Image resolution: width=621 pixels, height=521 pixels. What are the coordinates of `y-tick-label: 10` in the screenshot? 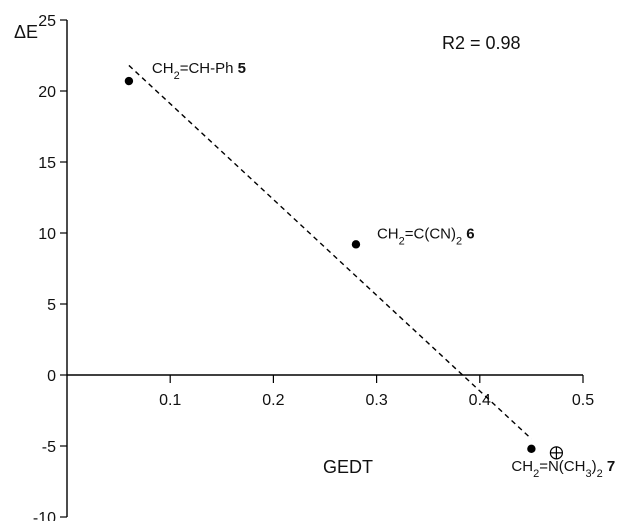 It's located at (47, 234).